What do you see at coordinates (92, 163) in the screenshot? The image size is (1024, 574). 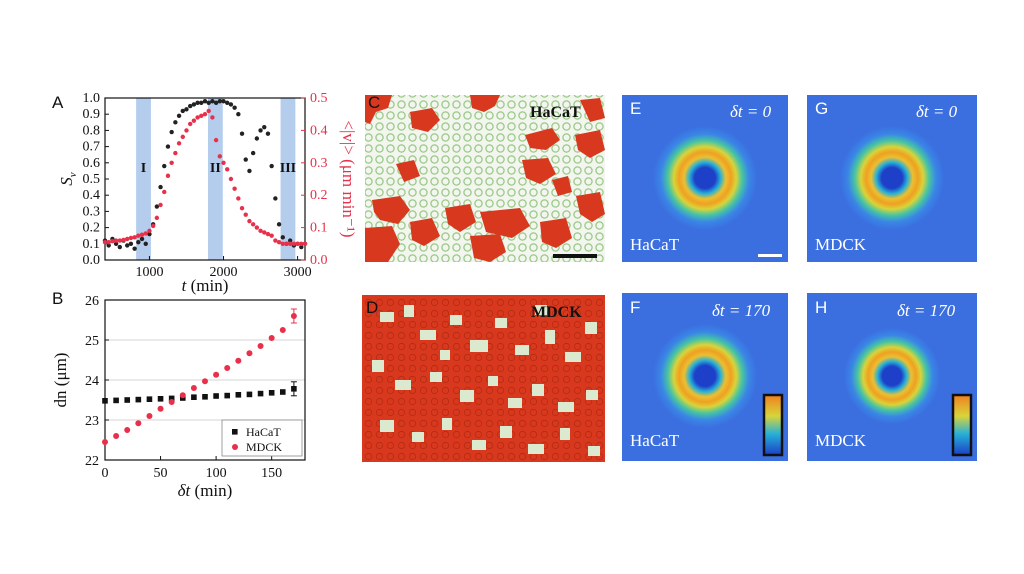 I see `panel-a-ytick-label: 0.6` at bounding box center [92, 163].